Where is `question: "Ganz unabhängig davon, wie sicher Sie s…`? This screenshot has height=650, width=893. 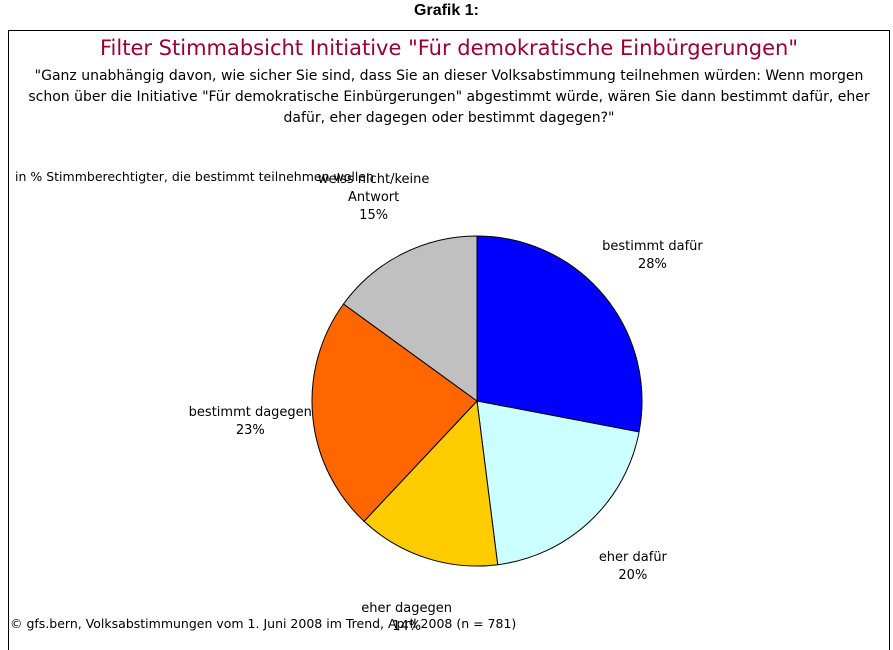
question: "Ganz unabhängig davon, wie sicher Sie s… is located at coordinates (449, 97).